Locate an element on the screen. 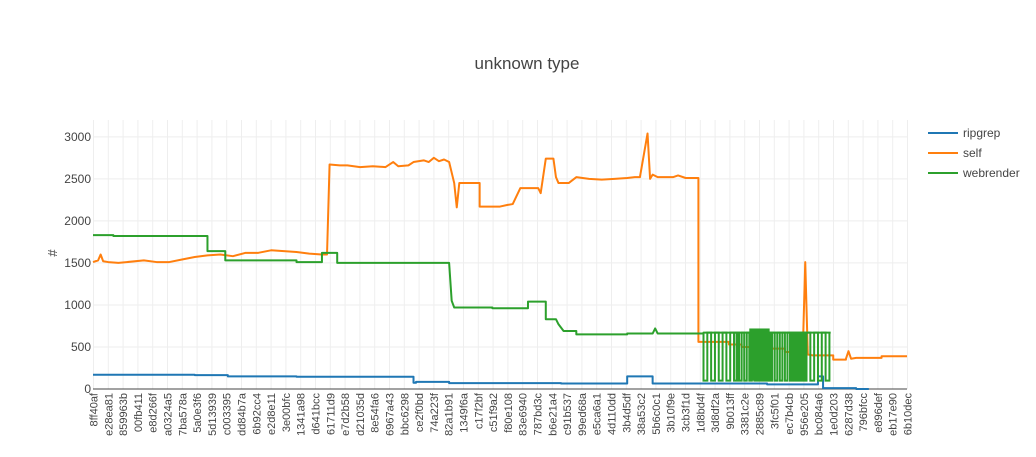 Image resolution: width=1036 pixels, height=457 pixels. x-tick-label: 61711d9 is located at coordinates (331, 414).